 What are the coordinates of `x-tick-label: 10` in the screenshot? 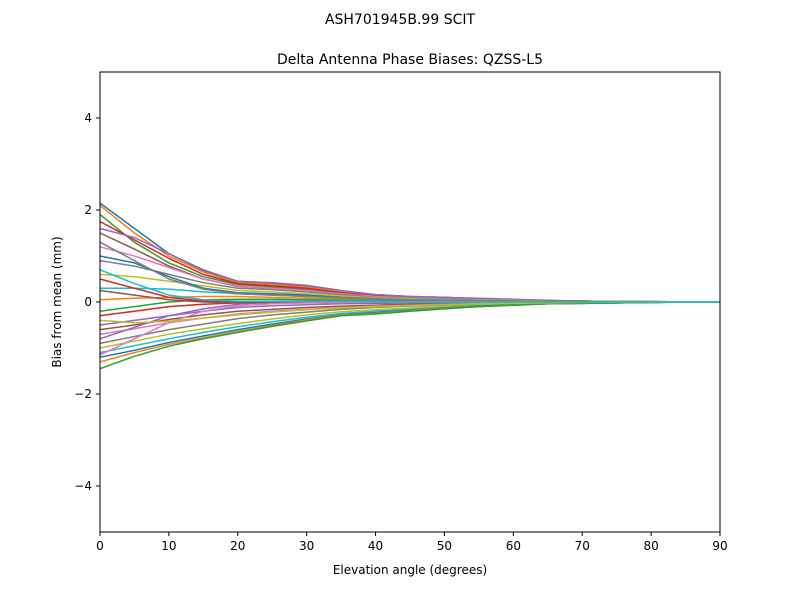 It's located at (168, 546).